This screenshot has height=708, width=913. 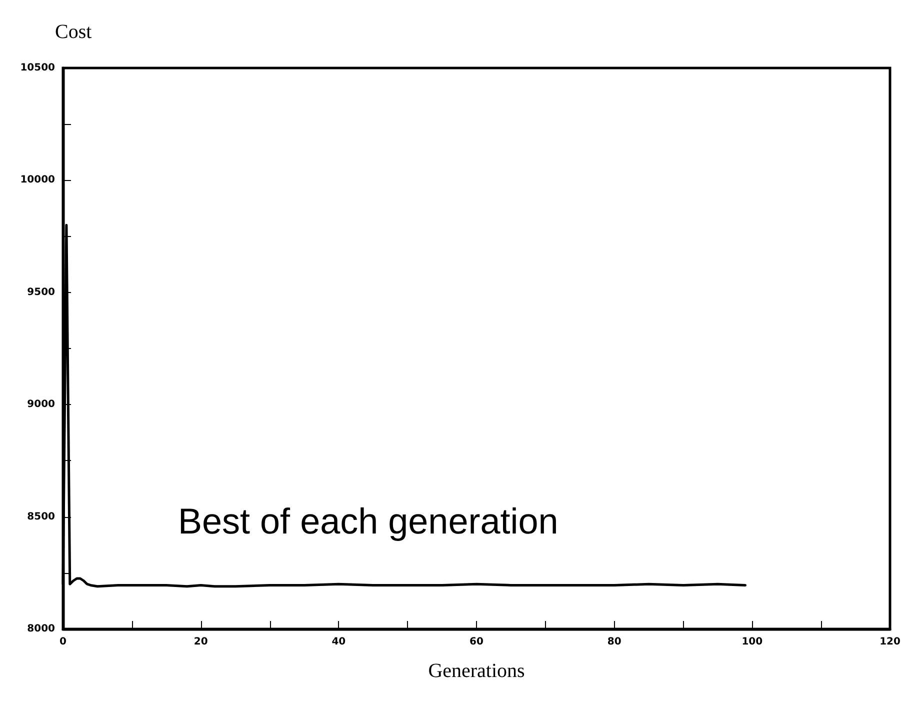 What do you see at coordinates (752, 642) in the screenshot?
I see `x-tick-label: 100` at bounding box center [752, 642].